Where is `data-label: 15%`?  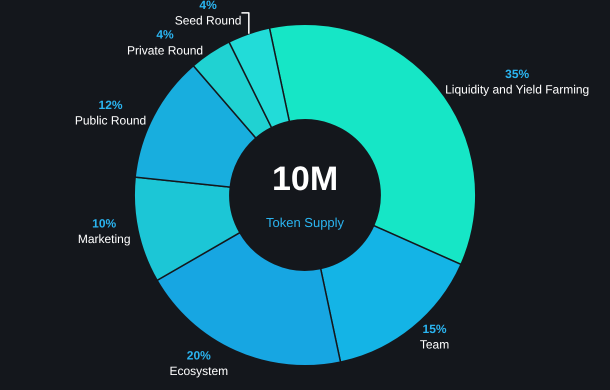 data-label: 15% is located at coordinates (434, 329).